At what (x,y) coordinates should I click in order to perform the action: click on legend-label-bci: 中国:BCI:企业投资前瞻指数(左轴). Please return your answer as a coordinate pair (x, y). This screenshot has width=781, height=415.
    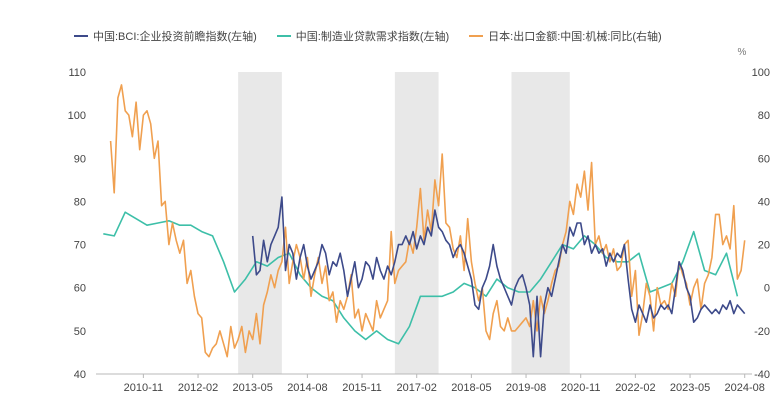
    Looking at the image, I should click on (175, 37).